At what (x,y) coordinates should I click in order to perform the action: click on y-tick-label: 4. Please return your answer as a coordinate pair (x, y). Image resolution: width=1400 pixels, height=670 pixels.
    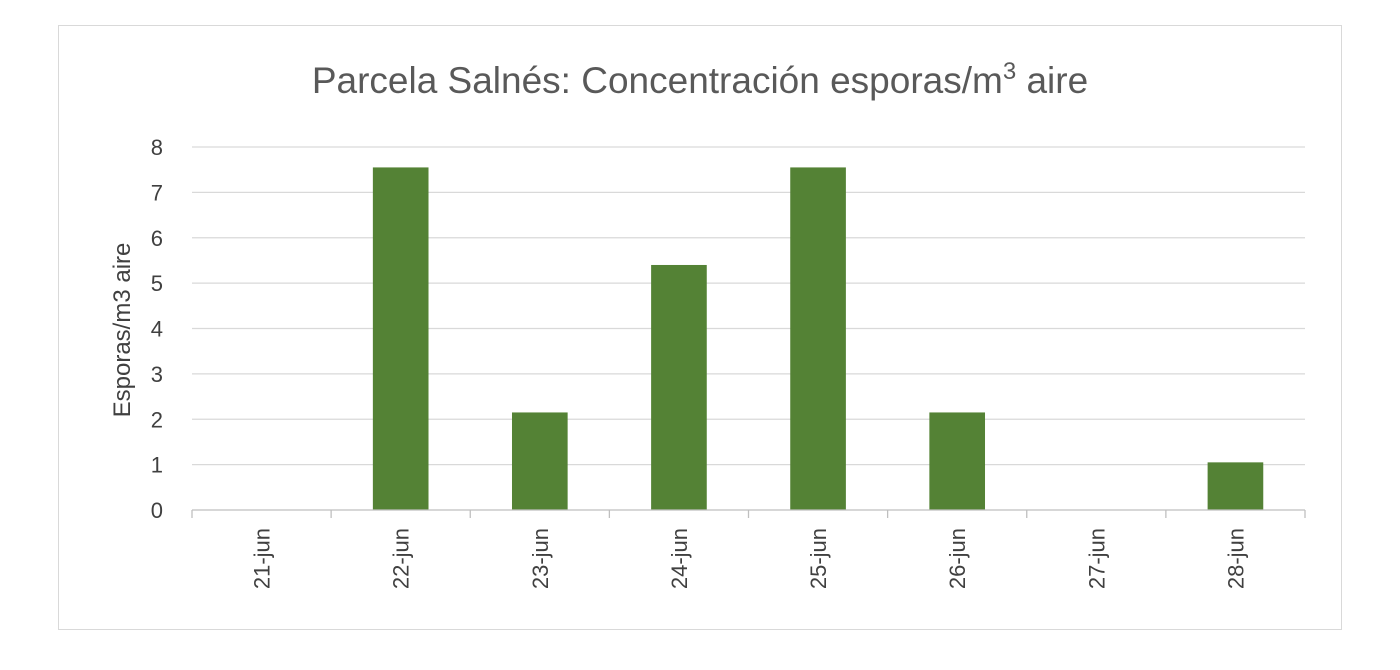
    Looking at the image, I should click on (157, 329).